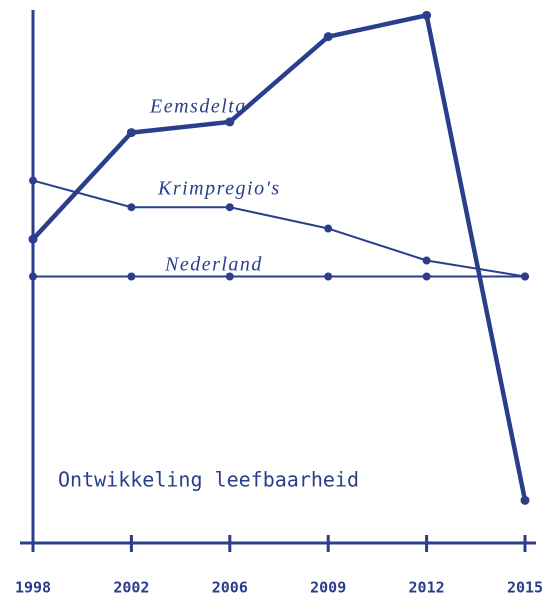  Describe the element at coordinates (208, 480) in the screenshot. I see `chart-title: Ontwikkeling leefbaarheid` at that location.